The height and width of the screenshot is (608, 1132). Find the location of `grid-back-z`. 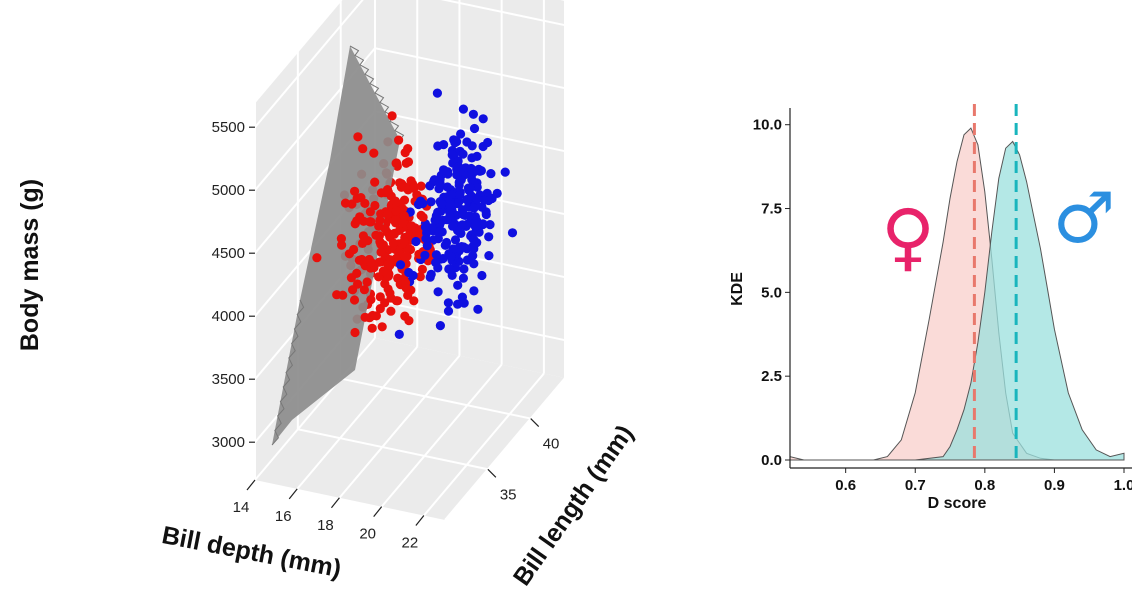

grid-back-z is located at coordinates (470, 68).